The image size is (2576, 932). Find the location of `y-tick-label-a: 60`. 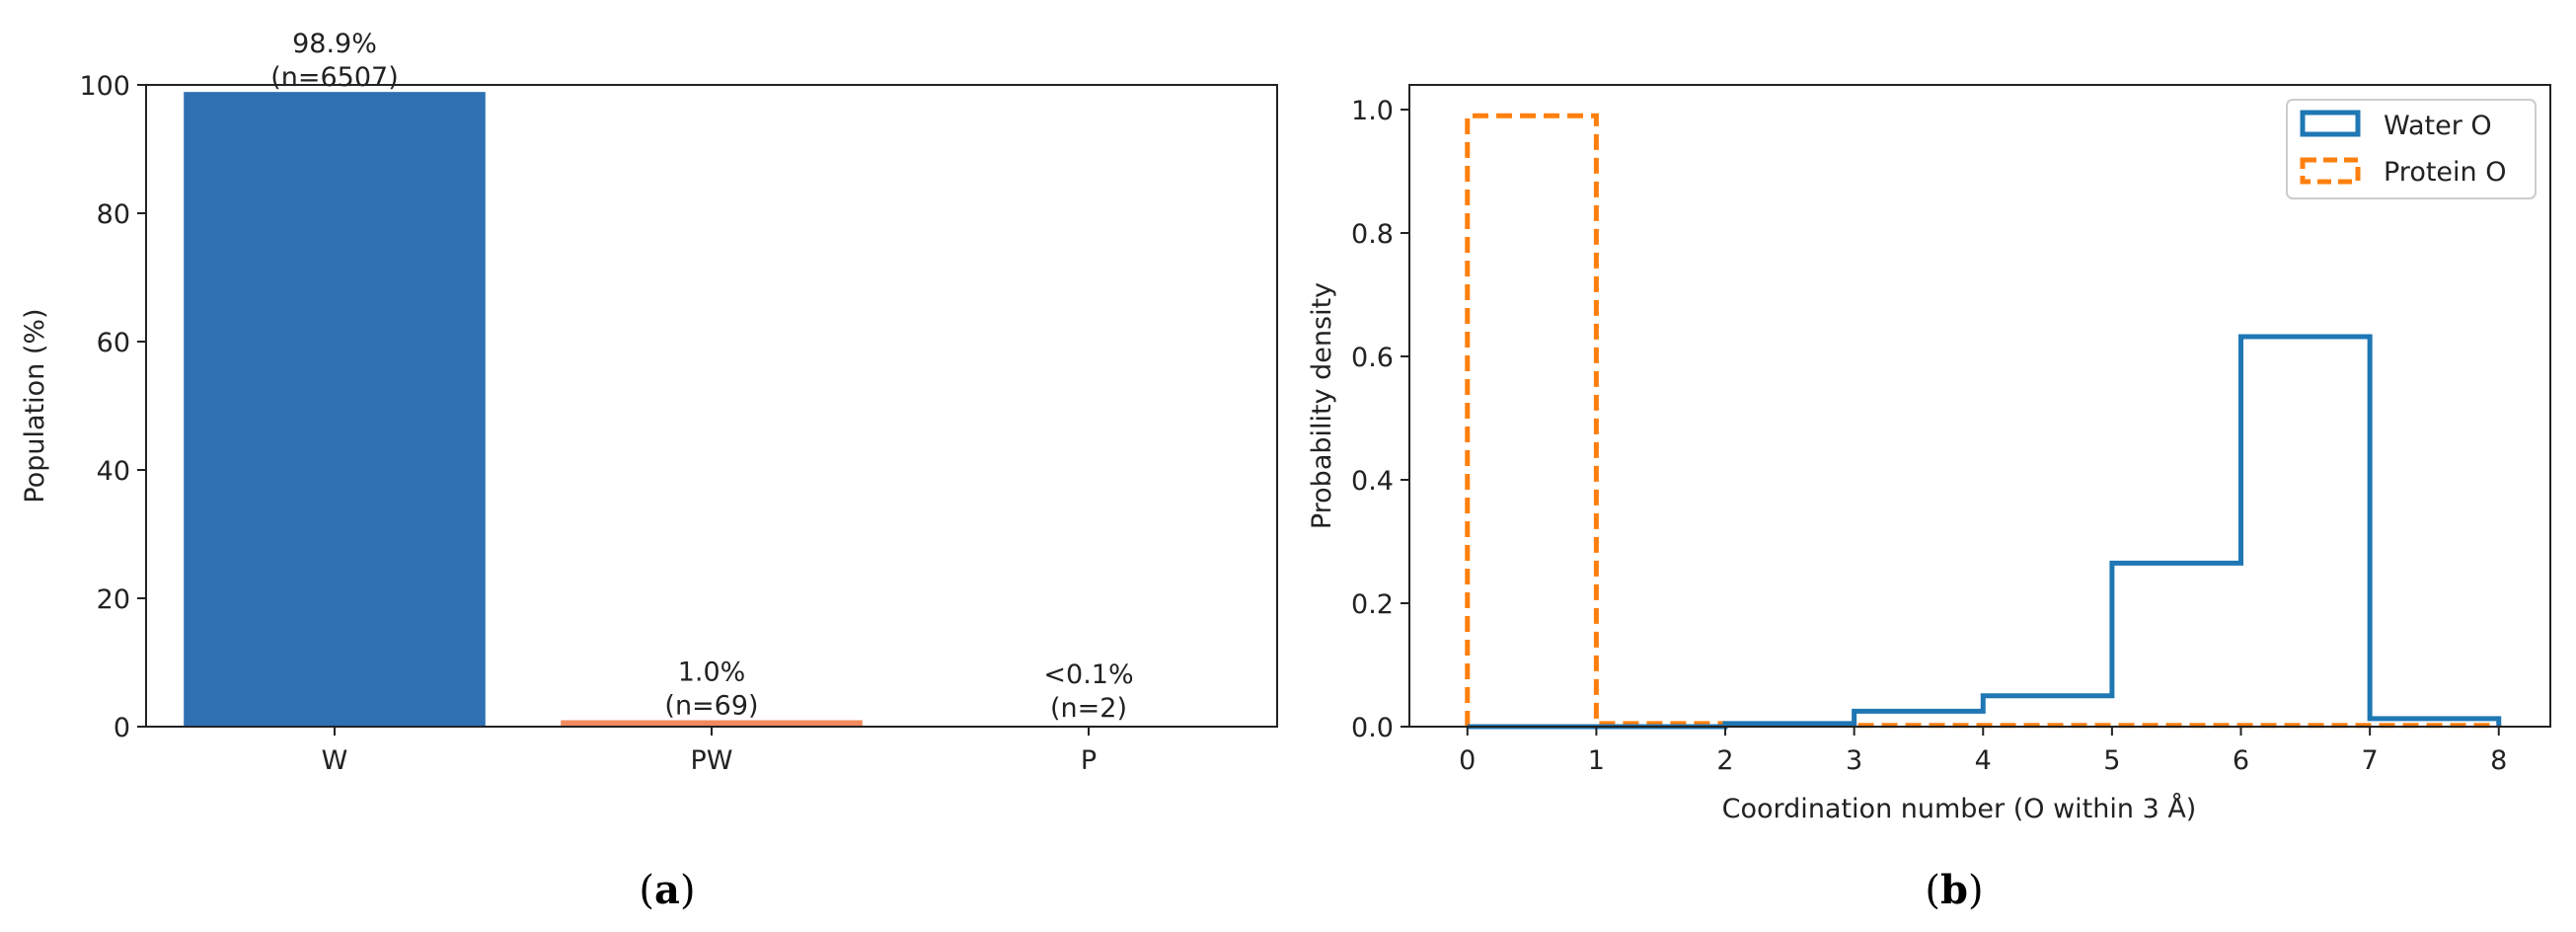

y-tick-label-a: 60 is located at coordinates (113, 343).